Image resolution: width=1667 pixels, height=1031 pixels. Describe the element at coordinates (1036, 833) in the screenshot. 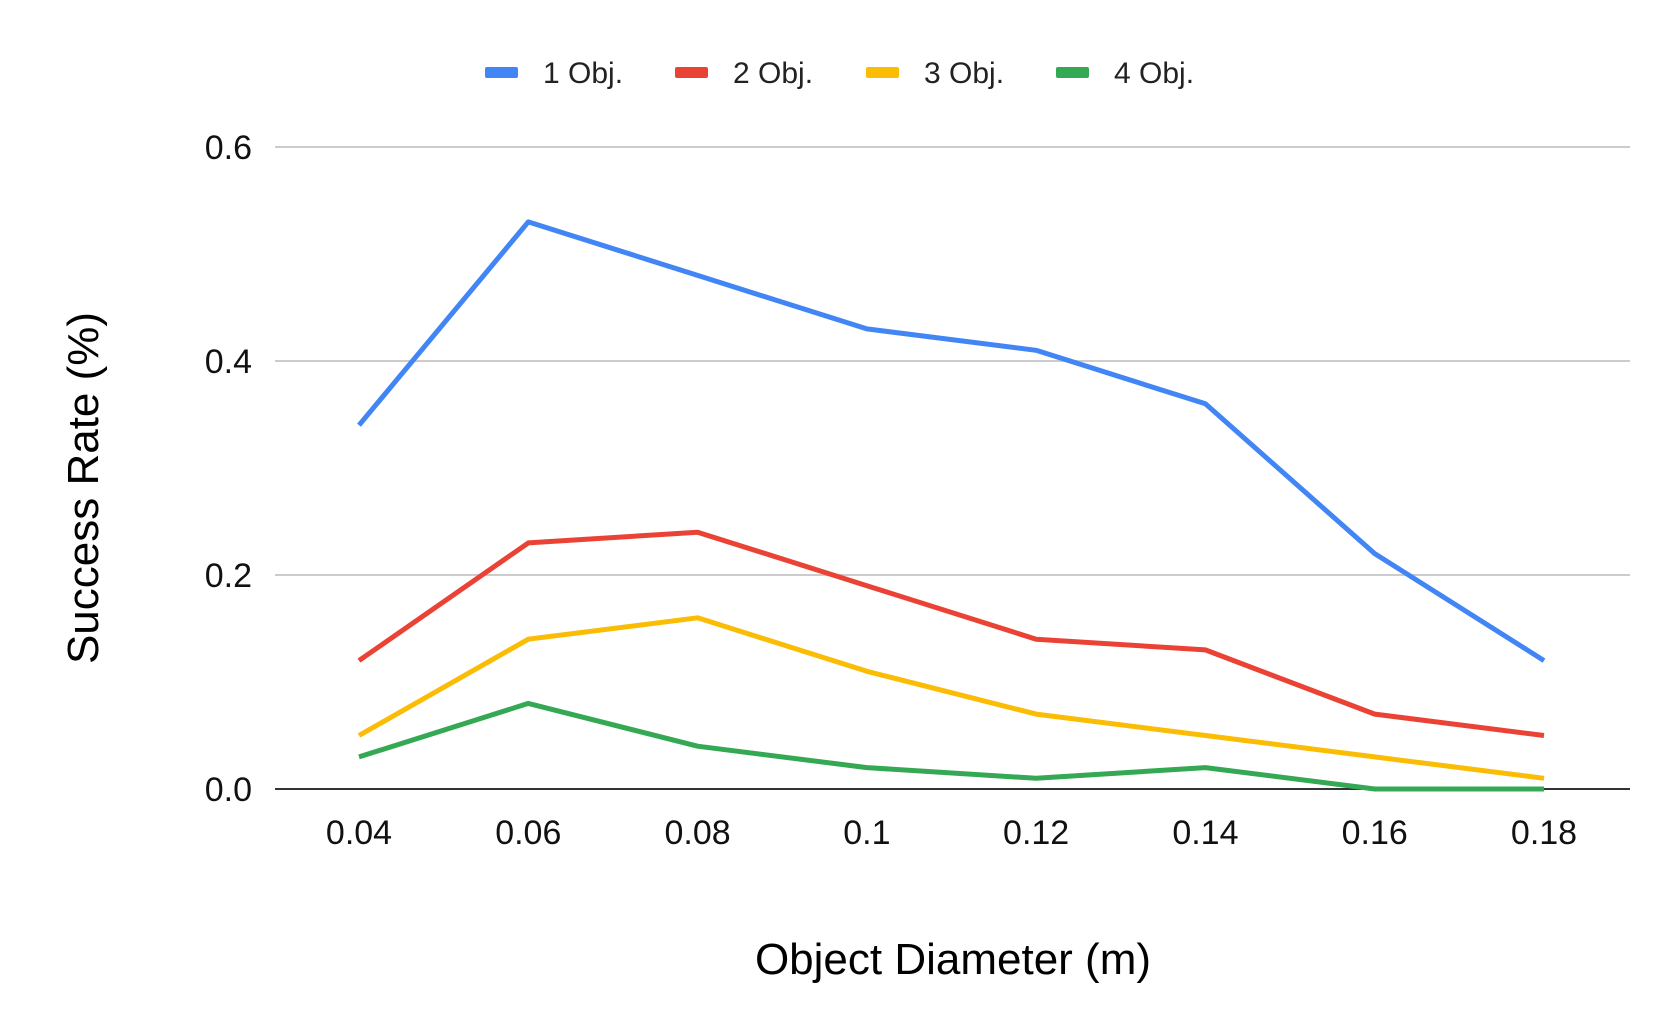

I see `x-tick-label: 0.12` at that location.